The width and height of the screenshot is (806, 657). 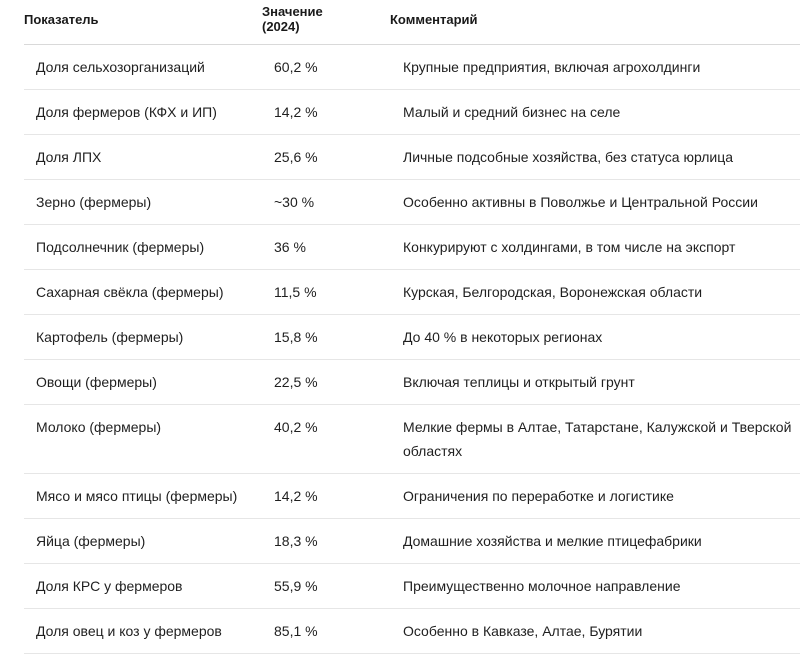 What do you see at coordinates (94, 202) in the screenshot?
I see `cell-indicator: Зерно (фермеры)` at bounding box center [94, 202].